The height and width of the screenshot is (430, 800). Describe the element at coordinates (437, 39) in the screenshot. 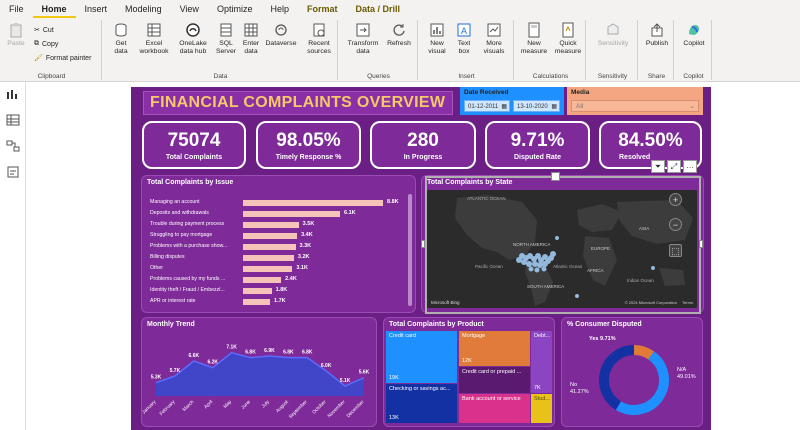

I see `new-visual-button: New visual` at that location.